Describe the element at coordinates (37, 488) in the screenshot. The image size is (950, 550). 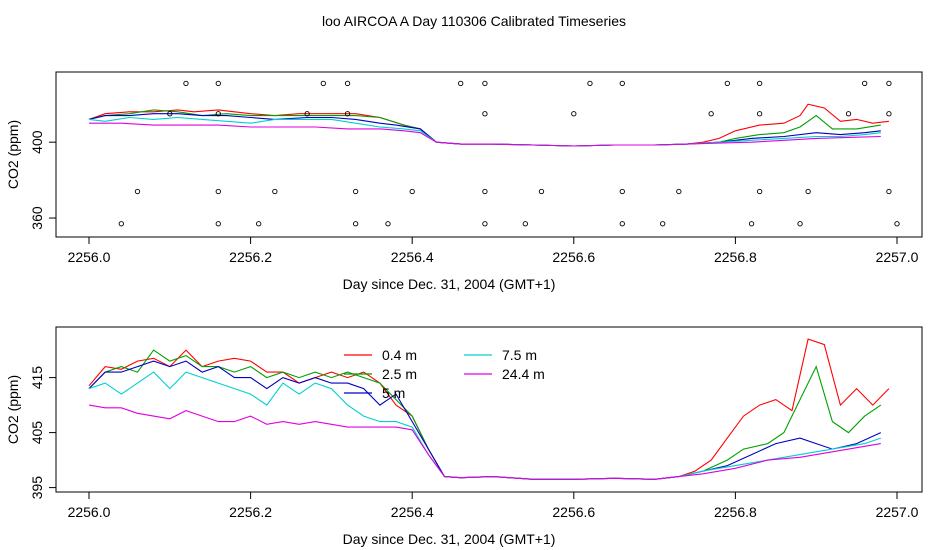
I see `y-tick-label: 395` at that location.